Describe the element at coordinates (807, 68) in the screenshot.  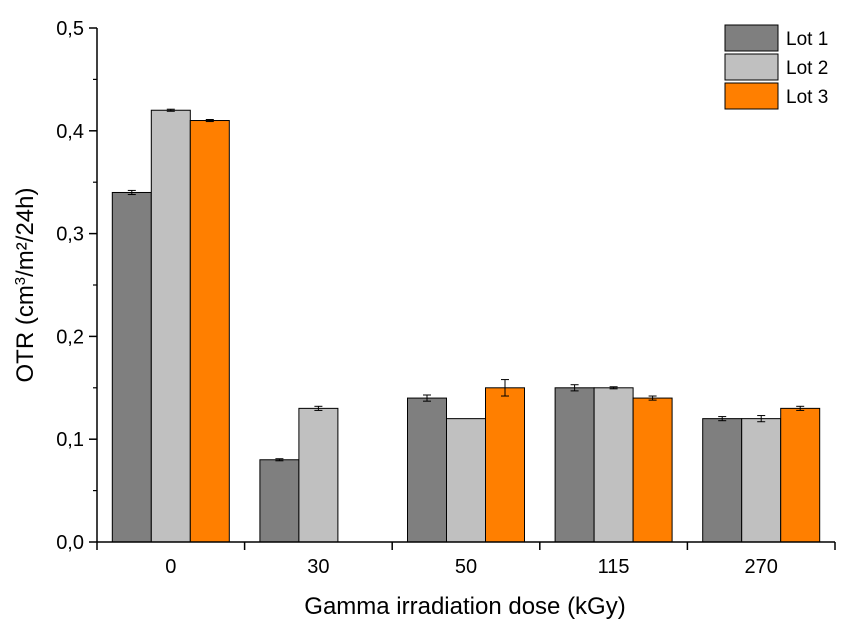
I see `legend-label-lot-2: Lot 2` at that location.